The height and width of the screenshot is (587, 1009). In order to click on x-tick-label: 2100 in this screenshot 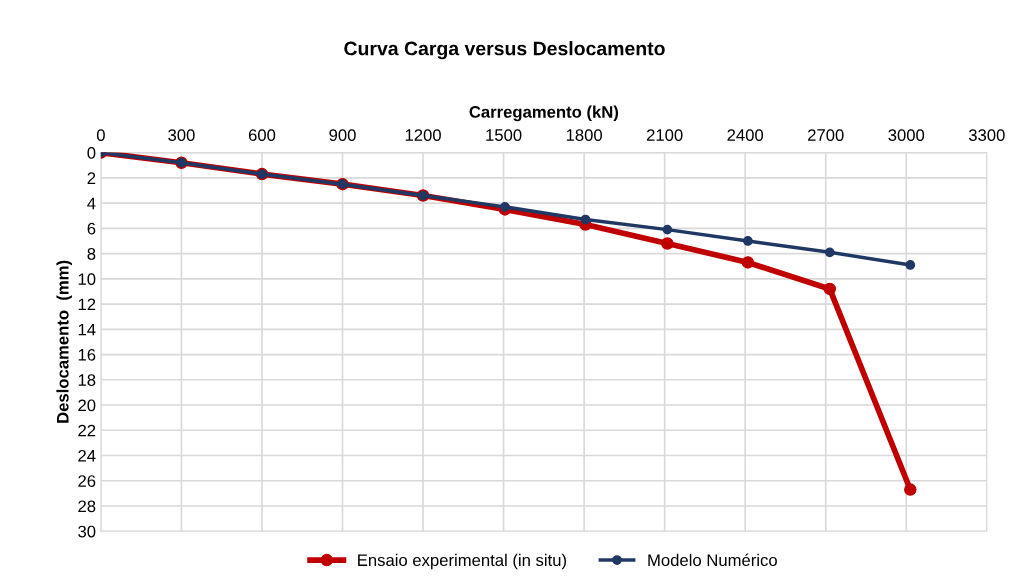, I will do `click(664, 135)`.